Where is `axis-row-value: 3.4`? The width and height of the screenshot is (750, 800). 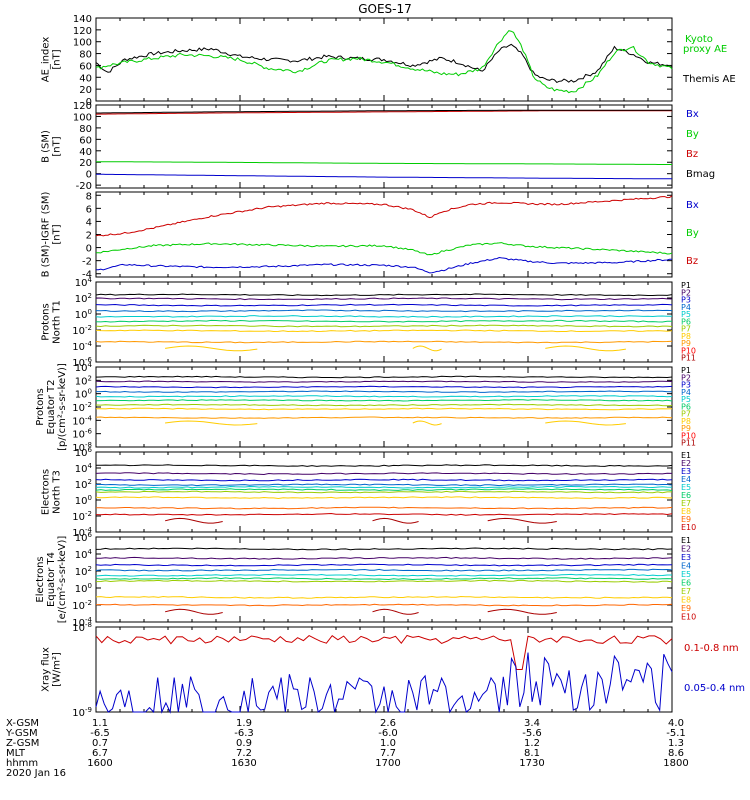
axis-row-value: 3.4 is located at coordinates (532, 723).